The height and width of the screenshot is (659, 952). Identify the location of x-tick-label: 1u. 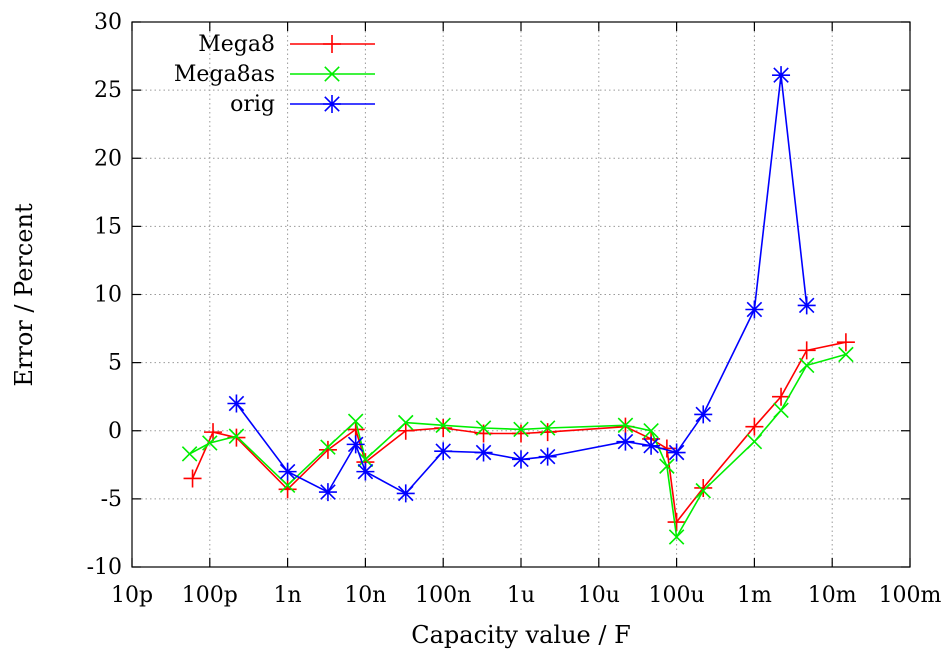
(521, 595).